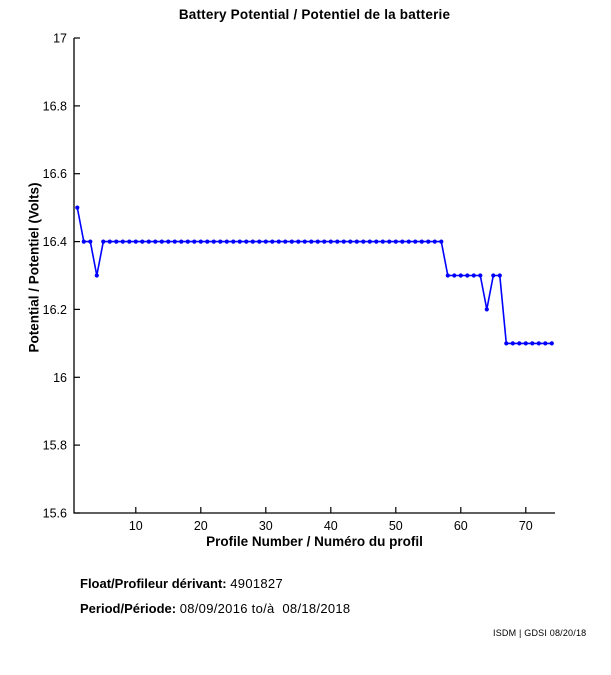 This screenshot has width=611, height=675. What do you see at coordinates (153, 583) in the screenshot?
I see `float-id-label: Float/Profileur dérivant:` at bounding box center [153, 583].